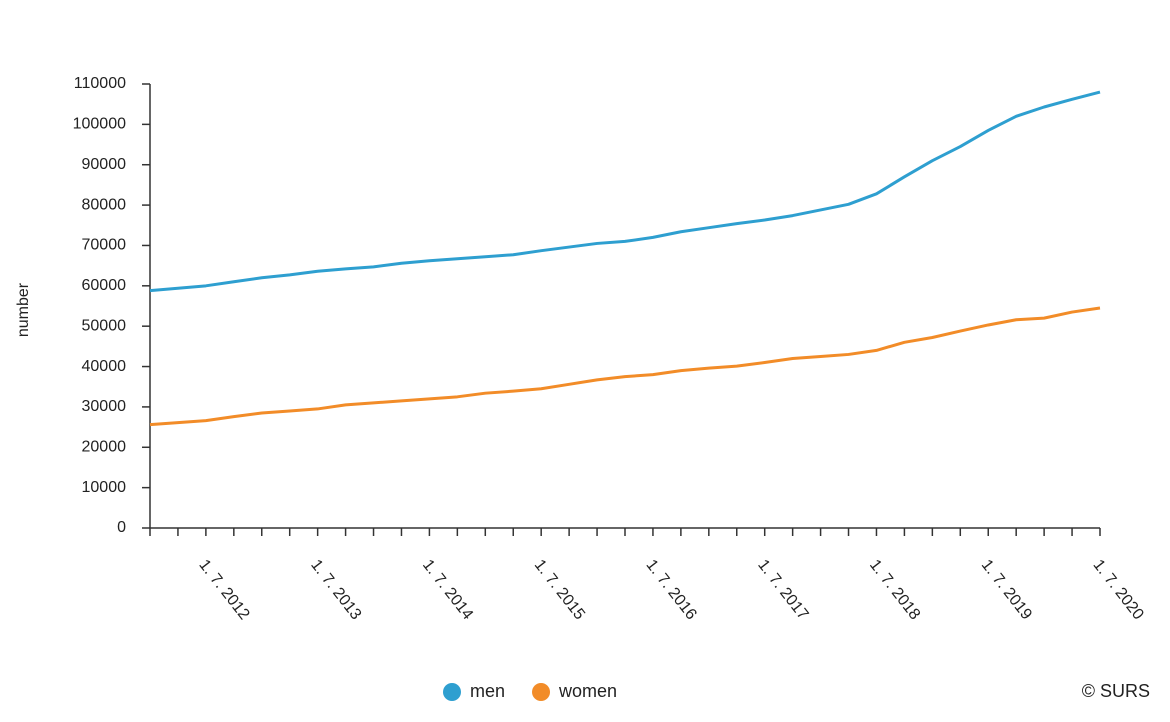 This screenshot has width=1170, height=722. What do you see at coordinates (104, 366) in the screenshot?
I see `y-tick-label: 40000` at bounding box center [104, 366].